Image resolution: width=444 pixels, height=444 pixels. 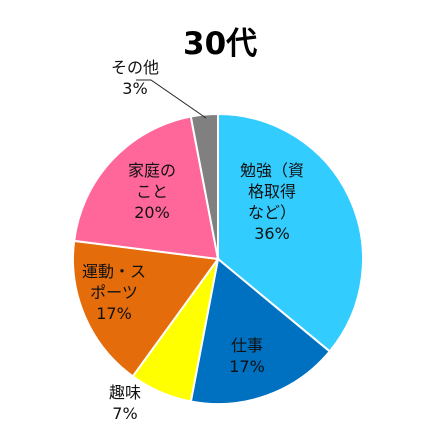 I want to click on leader-lines, so click(x=171, y=99).